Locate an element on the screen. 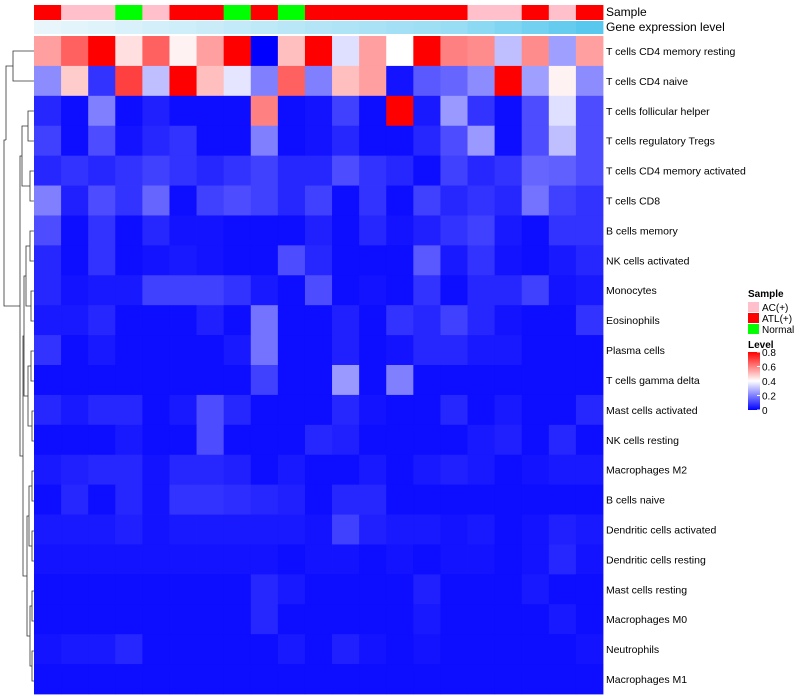 The height and width of the screenshot is (700, 800). row-label: NK cells activated is located at coordinates (648, 261).